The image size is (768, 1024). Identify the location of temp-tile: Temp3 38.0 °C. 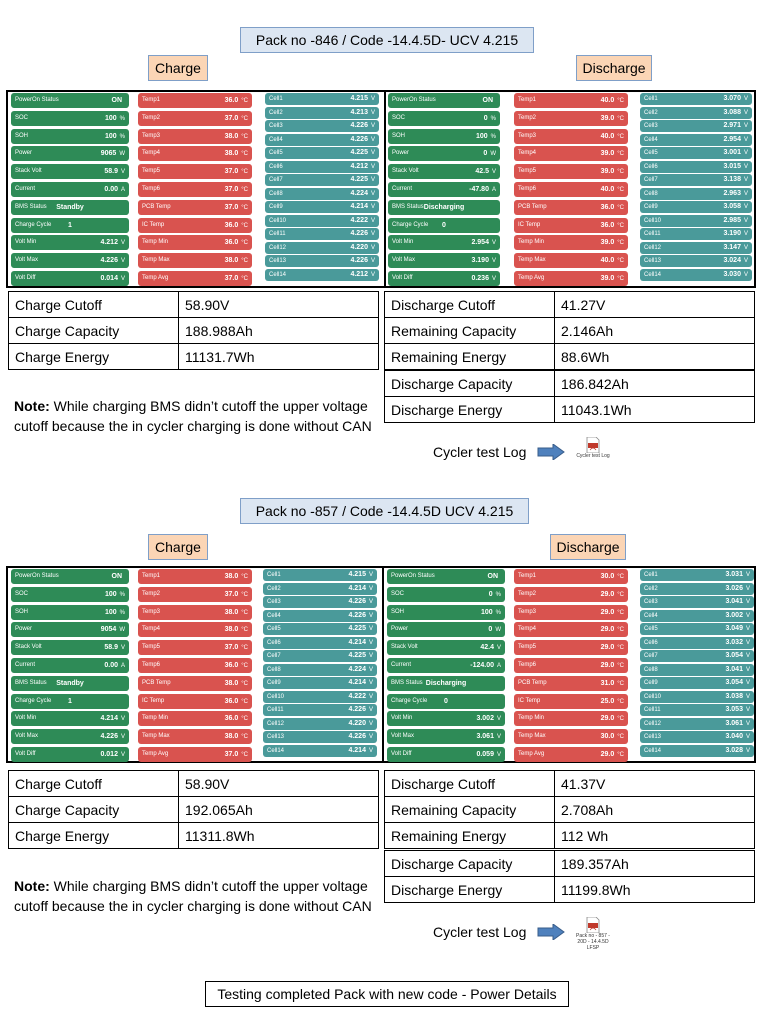
(195, 136).